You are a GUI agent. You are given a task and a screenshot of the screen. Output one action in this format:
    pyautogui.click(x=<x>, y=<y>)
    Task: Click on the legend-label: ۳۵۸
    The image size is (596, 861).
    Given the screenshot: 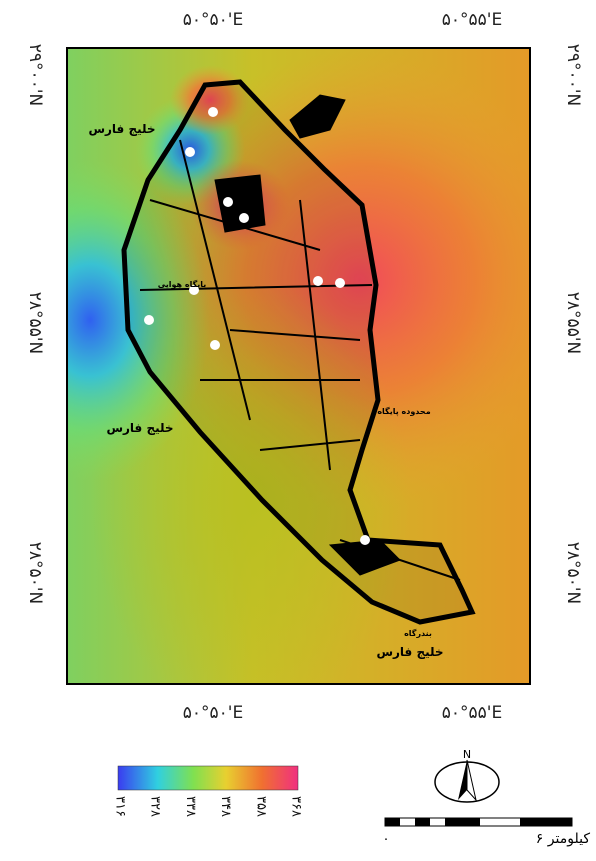 What is the action you would take?
    pyautogui.click(x=260, y=806)
    